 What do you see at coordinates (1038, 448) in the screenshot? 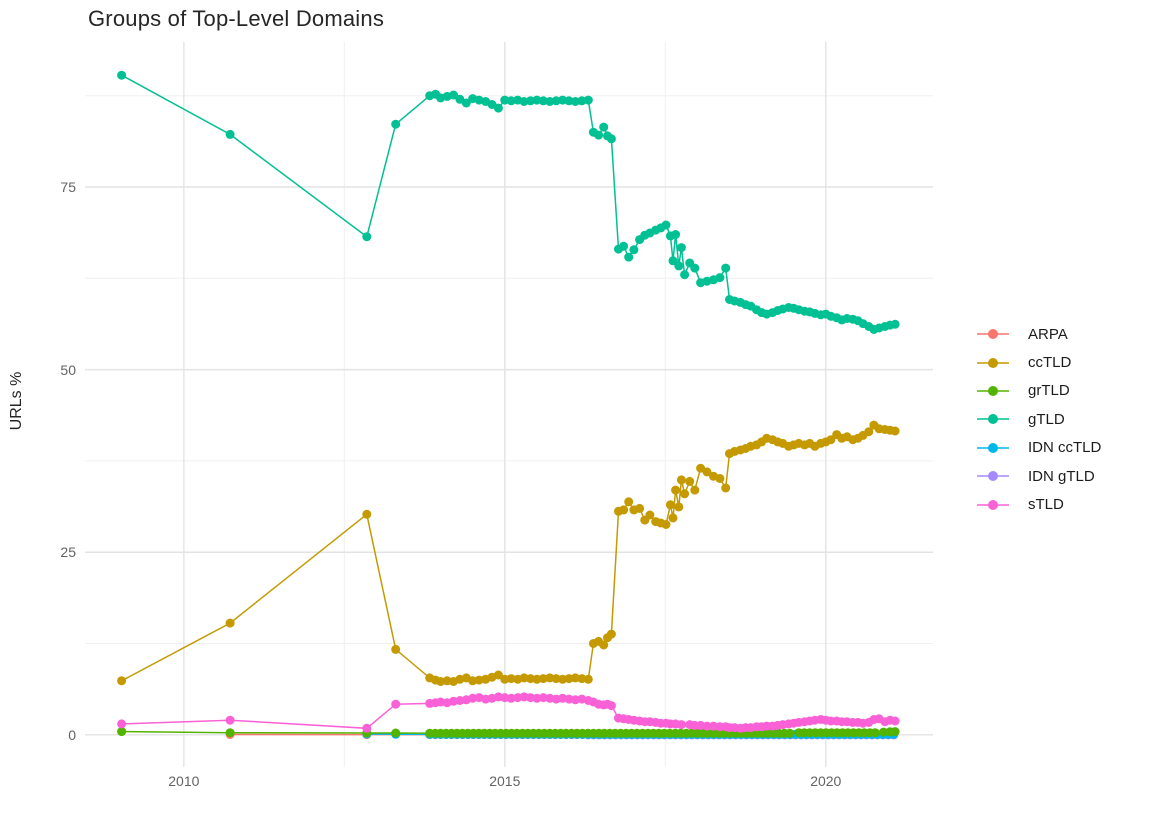
I see `legend-item-idn-cctld: IDN ccTLD` at bounding box center [1038, 448].